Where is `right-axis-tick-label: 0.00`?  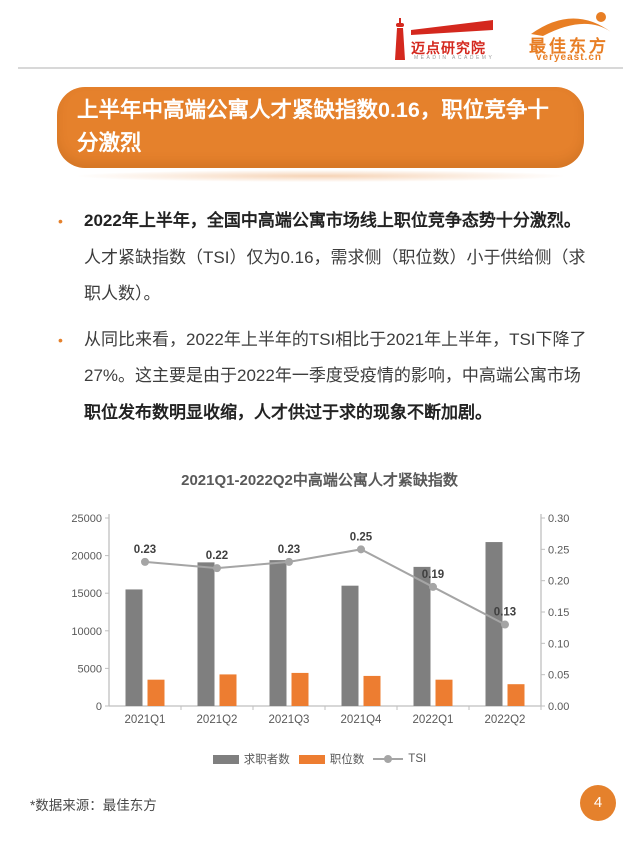 right-axis-tick-label: 0.00 is located at coordinates (558, 707).